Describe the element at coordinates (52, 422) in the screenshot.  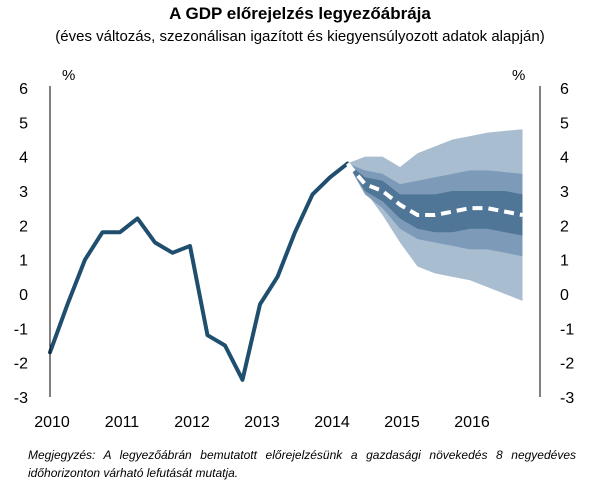
I see `x-tick-label: 2010` at that location.